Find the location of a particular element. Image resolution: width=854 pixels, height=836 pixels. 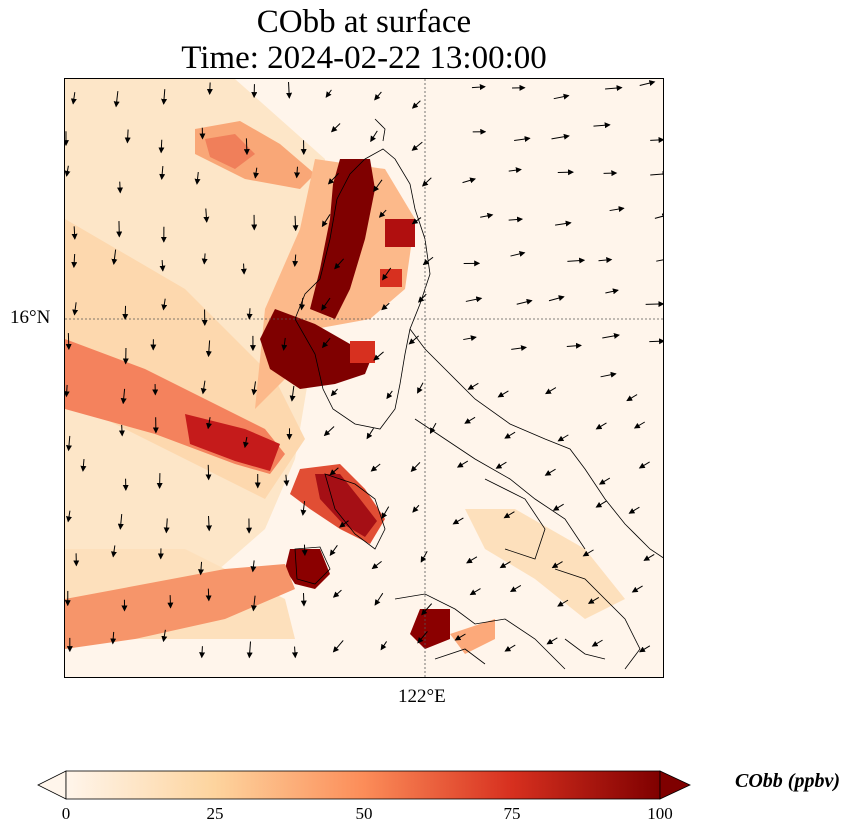

colorbar-label: CObb (ppbv) is located at coordinates (787, 781).